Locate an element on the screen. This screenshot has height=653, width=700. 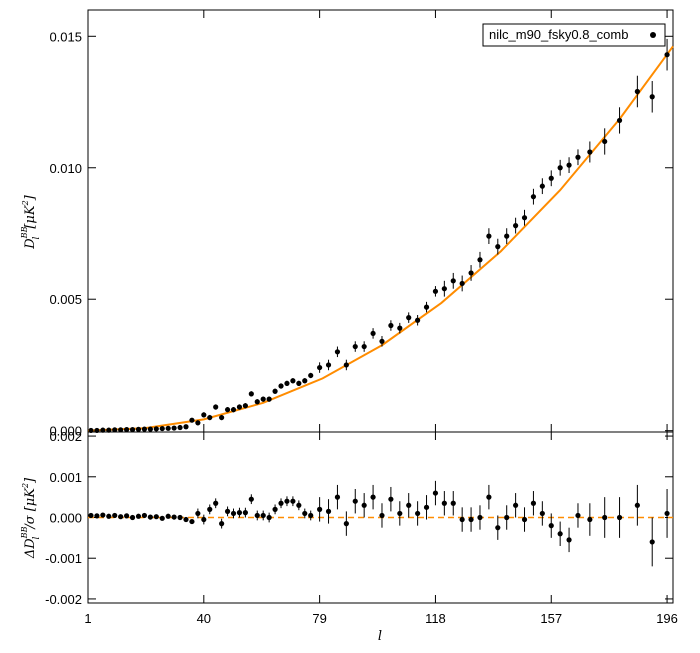
legend-label: nilc_m90_fsky0.8_comb is located at coordinates (558, 34).